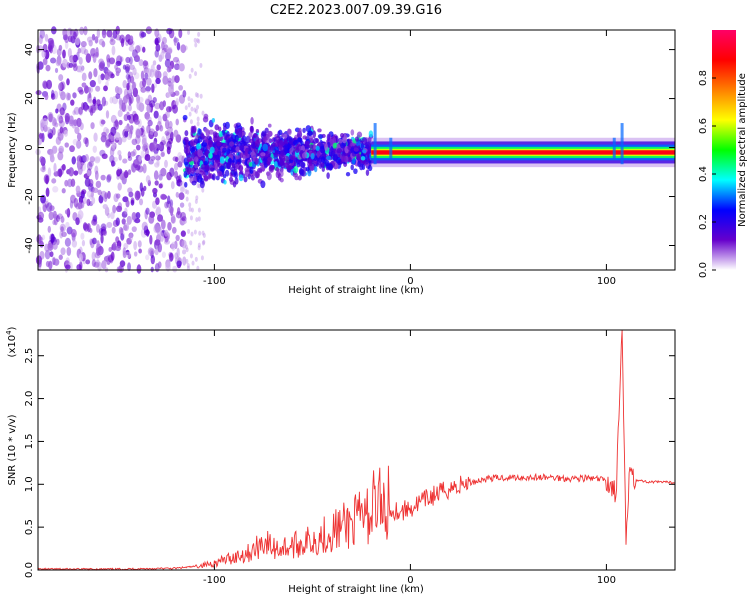 The height and width of the screenshot is (600, 750). What do you see at coordinates (29, 570) in the screenshot?
I see `y-tick-label: 0.0` at bounding box center [29, 570].